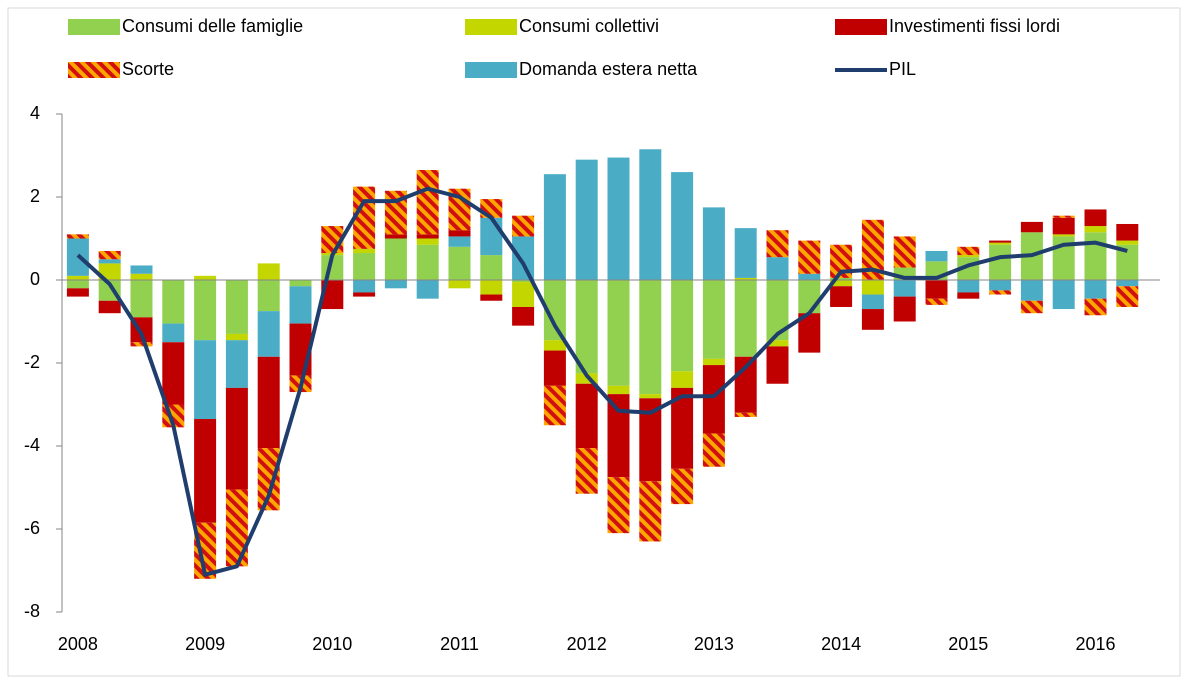 This screenshot has width=1189, height=689. What do you see at coordinates (32, 611) in the screenshot?
I see `y-tick-label: -8` at bounding box center [32, 611].